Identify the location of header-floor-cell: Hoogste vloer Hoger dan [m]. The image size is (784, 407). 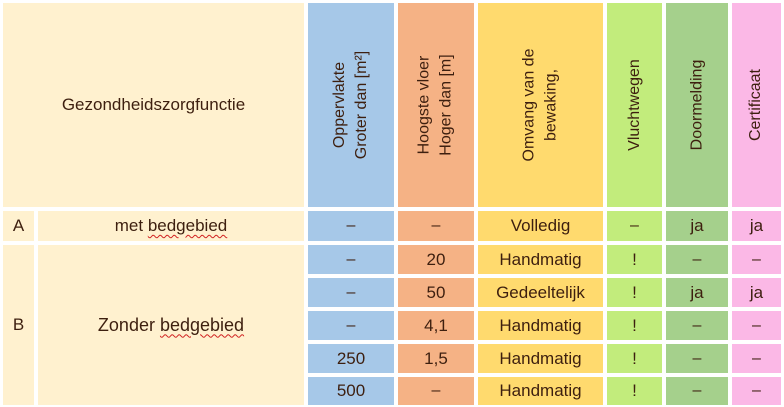
(436, 105).